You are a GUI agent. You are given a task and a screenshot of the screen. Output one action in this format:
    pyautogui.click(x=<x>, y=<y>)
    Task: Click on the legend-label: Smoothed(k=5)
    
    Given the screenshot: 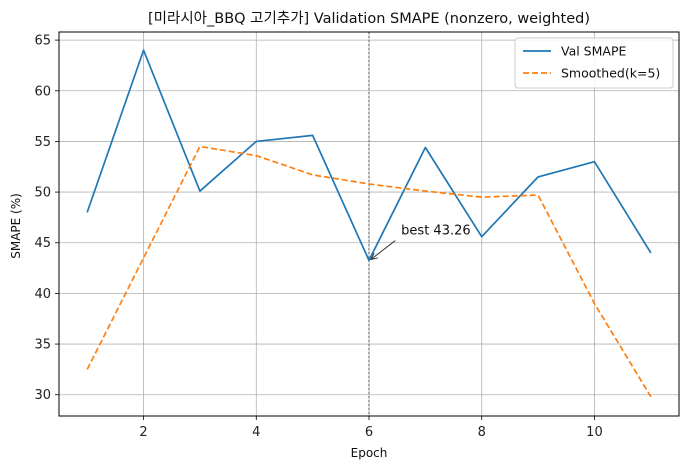 What is the action you would take?
    pyautogui.click(x=610, y=73)
    